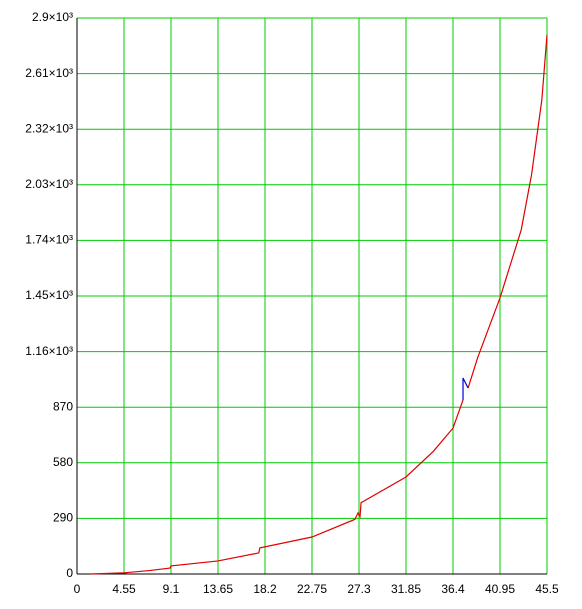 The height and width of the screenshot is (609, 582). What do you see at coordinates (49, 295) in the screenshot?
I see `y-tick-label: 1.45×10³` at bounding box center [49, 295].